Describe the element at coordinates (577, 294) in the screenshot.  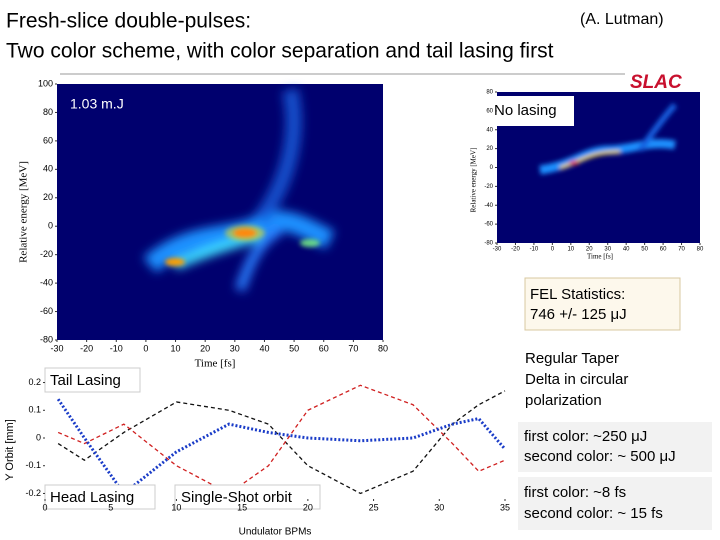
I see `stats-text: FEL Statistics:` at that location.